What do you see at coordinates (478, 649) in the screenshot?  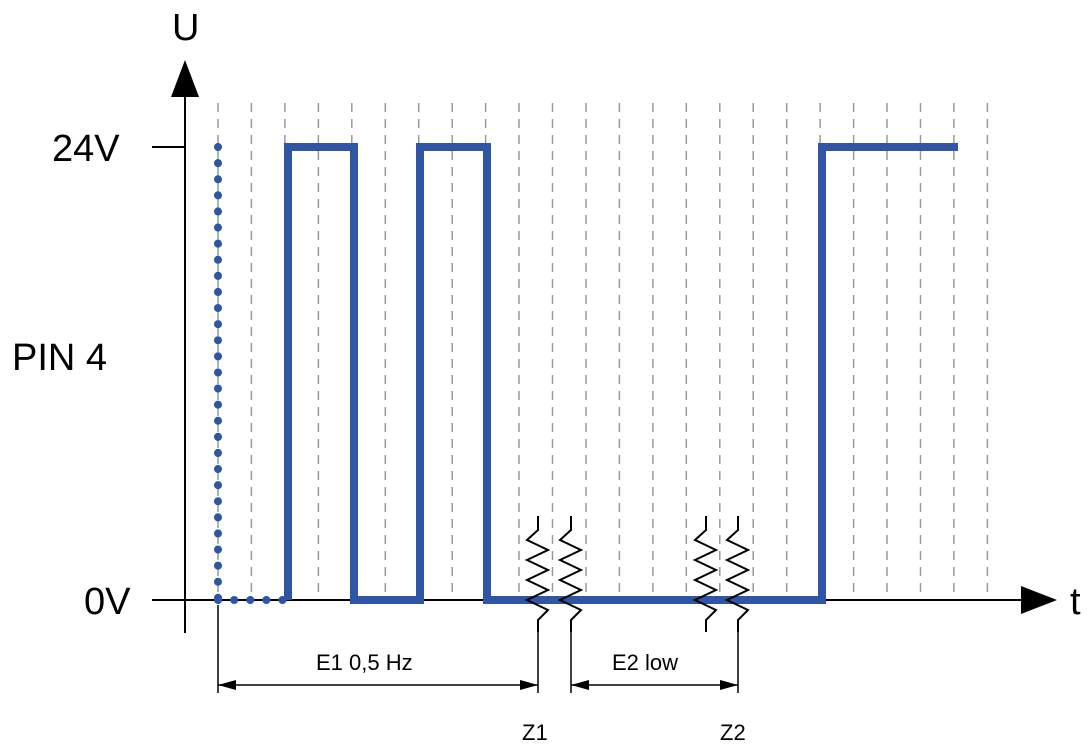 I see `dimension-lines` at bounding box center [478, 649].